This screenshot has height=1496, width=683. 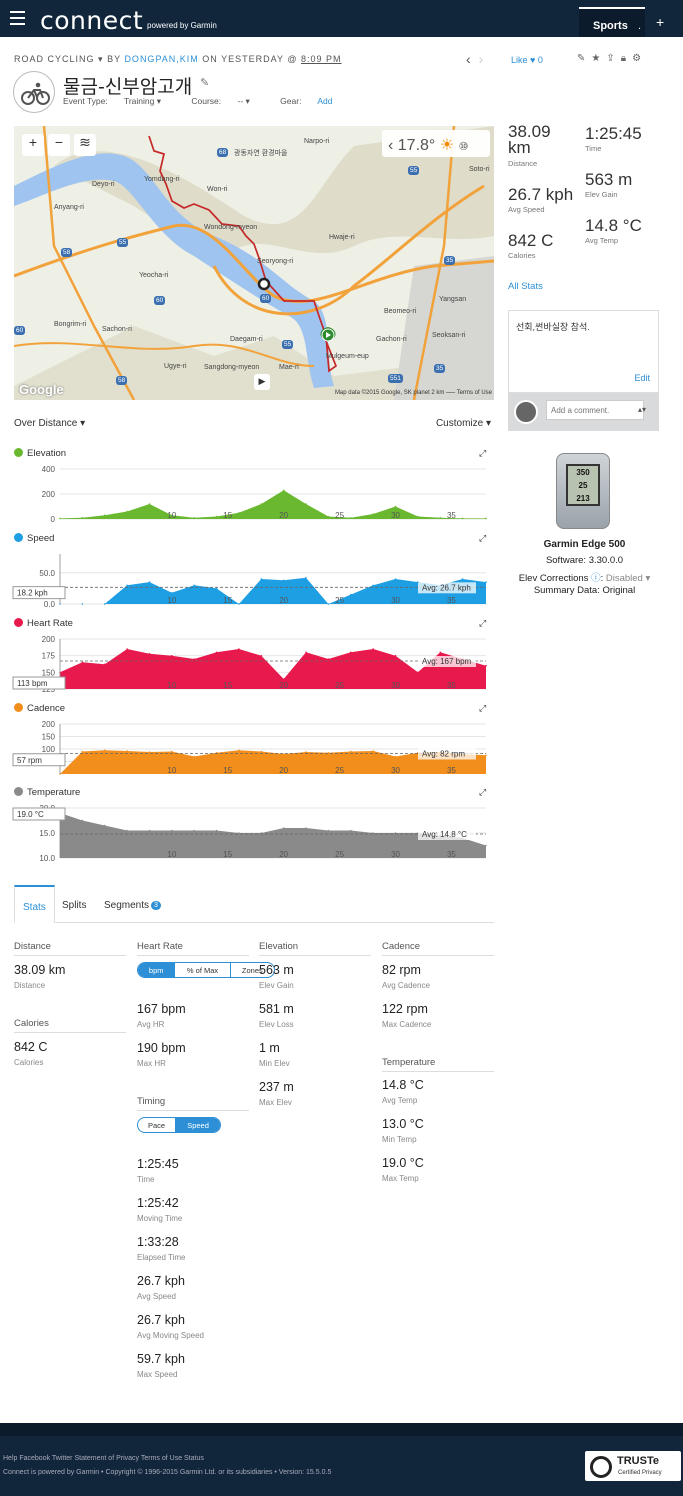 I want to click on tab-segments: Segments 3, so click(x=132, y=904).